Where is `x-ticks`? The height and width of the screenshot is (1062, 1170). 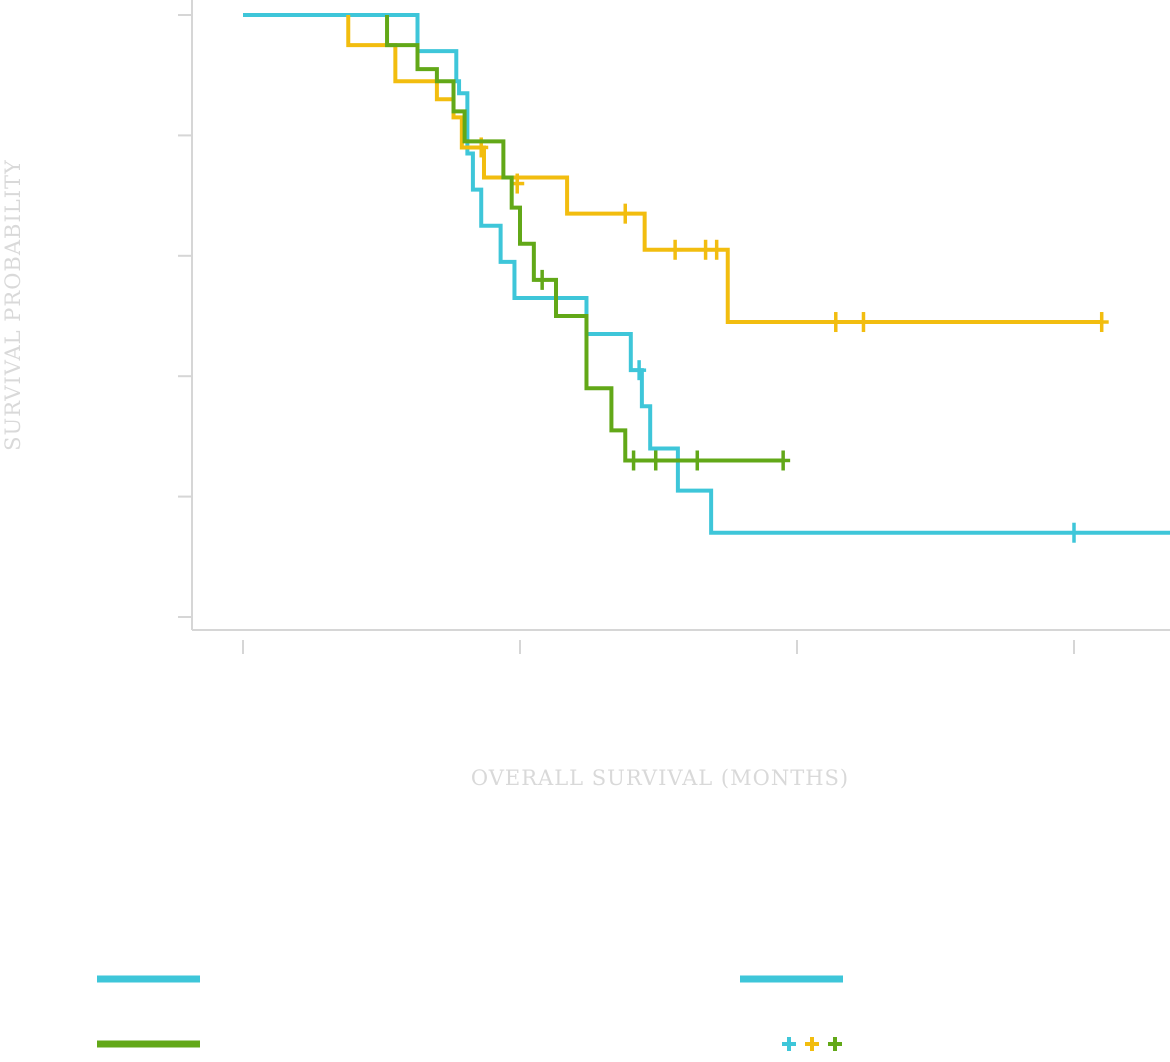 x-ticks is located at coordinates (658, 647).